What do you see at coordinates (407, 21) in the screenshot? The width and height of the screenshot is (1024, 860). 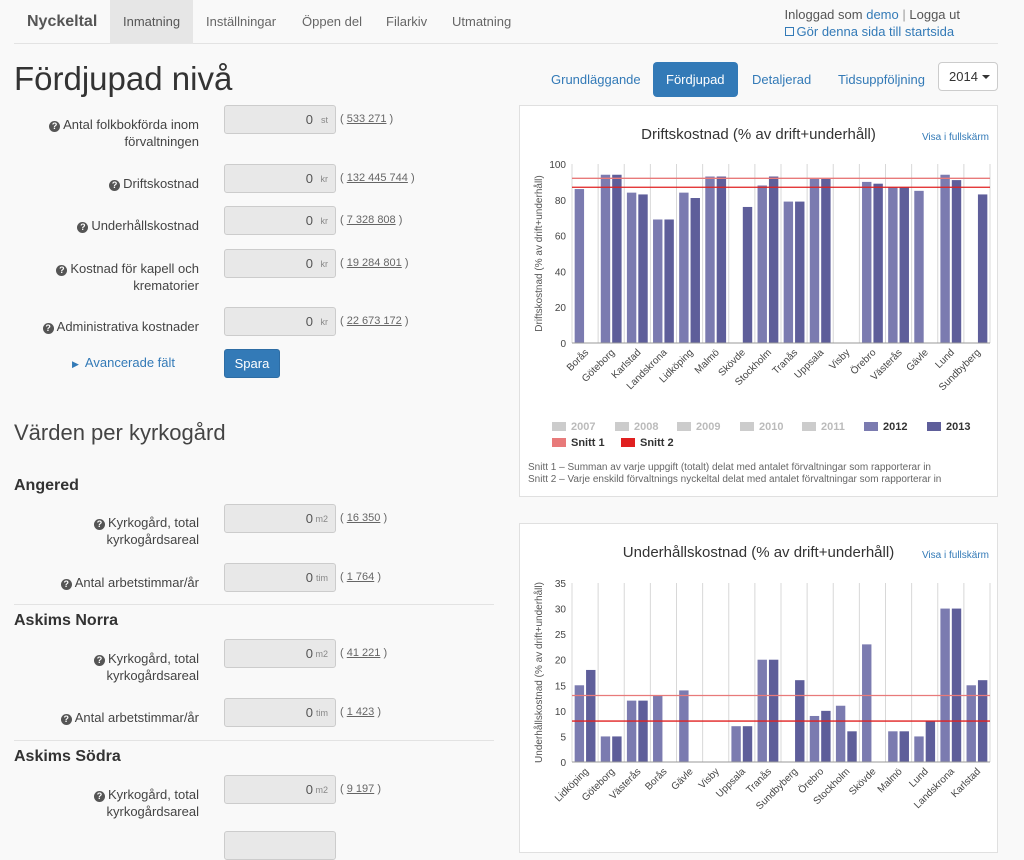 I see `tab-filarkiv: Filarkiv` at bounding box center [407, 21].